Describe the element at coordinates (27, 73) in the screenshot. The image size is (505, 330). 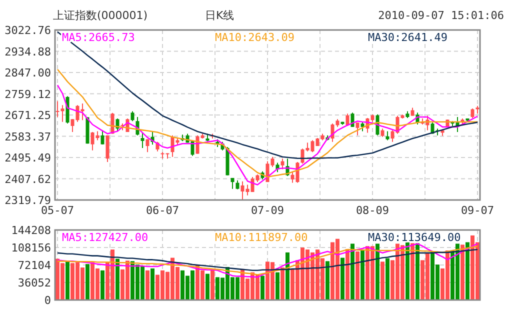
I see `y-tick-label: 2847.00` at that location.